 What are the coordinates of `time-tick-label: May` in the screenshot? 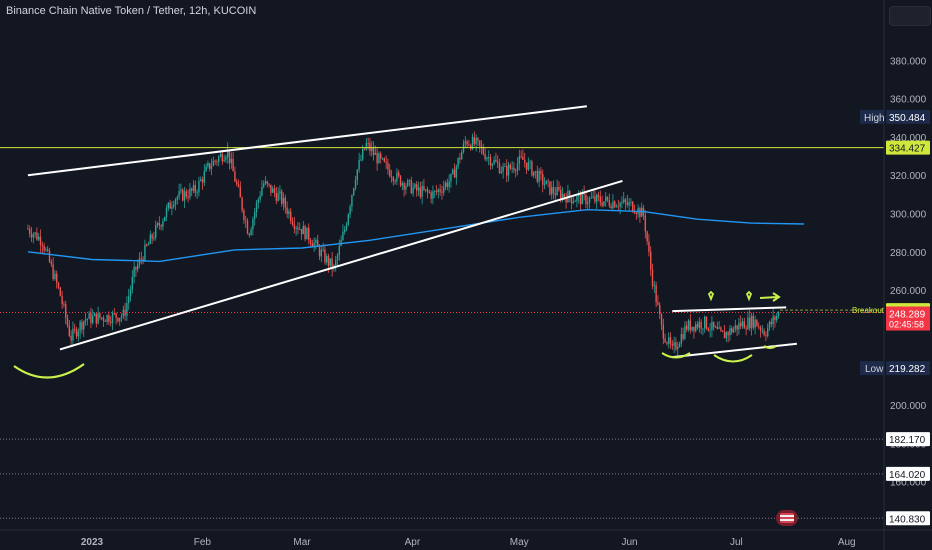 It's located at (519, 542).